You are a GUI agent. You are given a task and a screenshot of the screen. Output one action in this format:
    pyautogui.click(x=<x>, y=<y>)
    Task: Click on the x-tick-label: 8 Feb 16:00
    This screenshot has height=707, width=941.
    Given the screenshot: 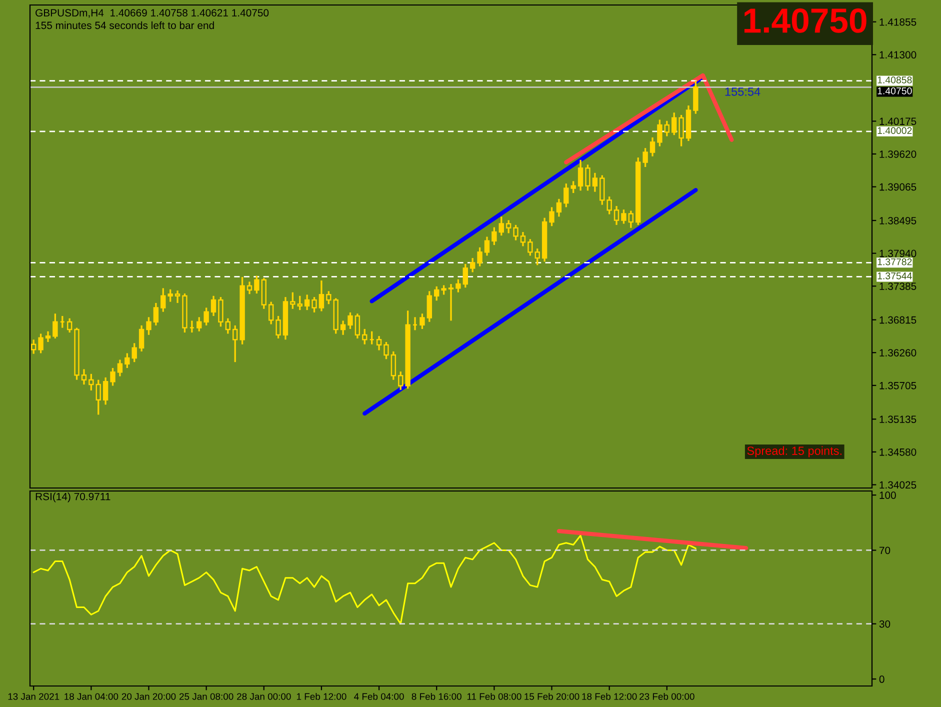 What is the action you would take?
    pyautogui.click(x=437, y=696)
    